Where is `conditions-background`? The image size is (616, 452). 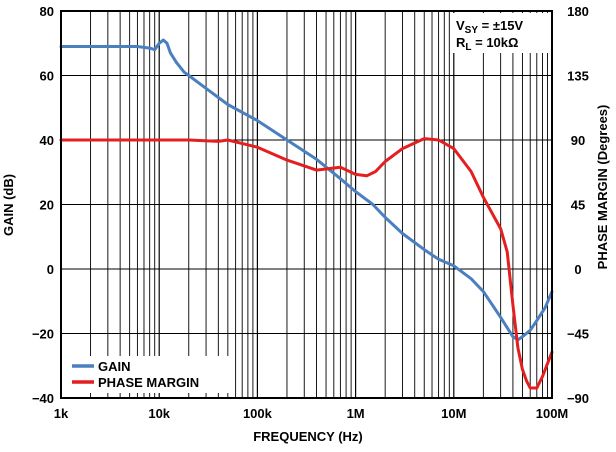
conditions-background is located at coordinates (499, 33).